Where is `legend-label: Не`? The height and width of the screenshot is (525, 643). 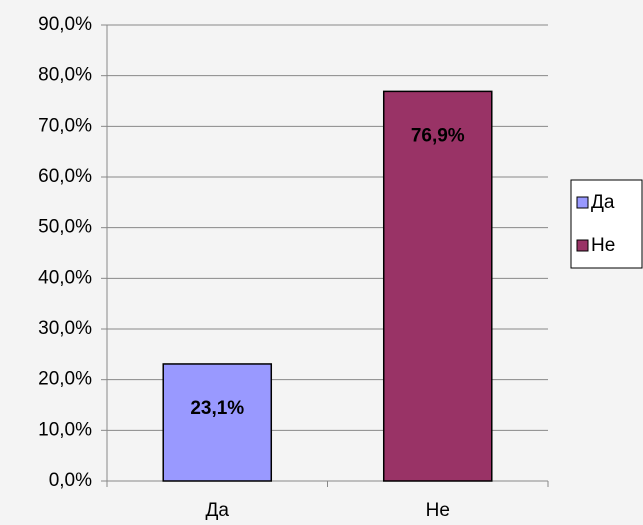
legend-label: Не is located at coordinates (603, 245).